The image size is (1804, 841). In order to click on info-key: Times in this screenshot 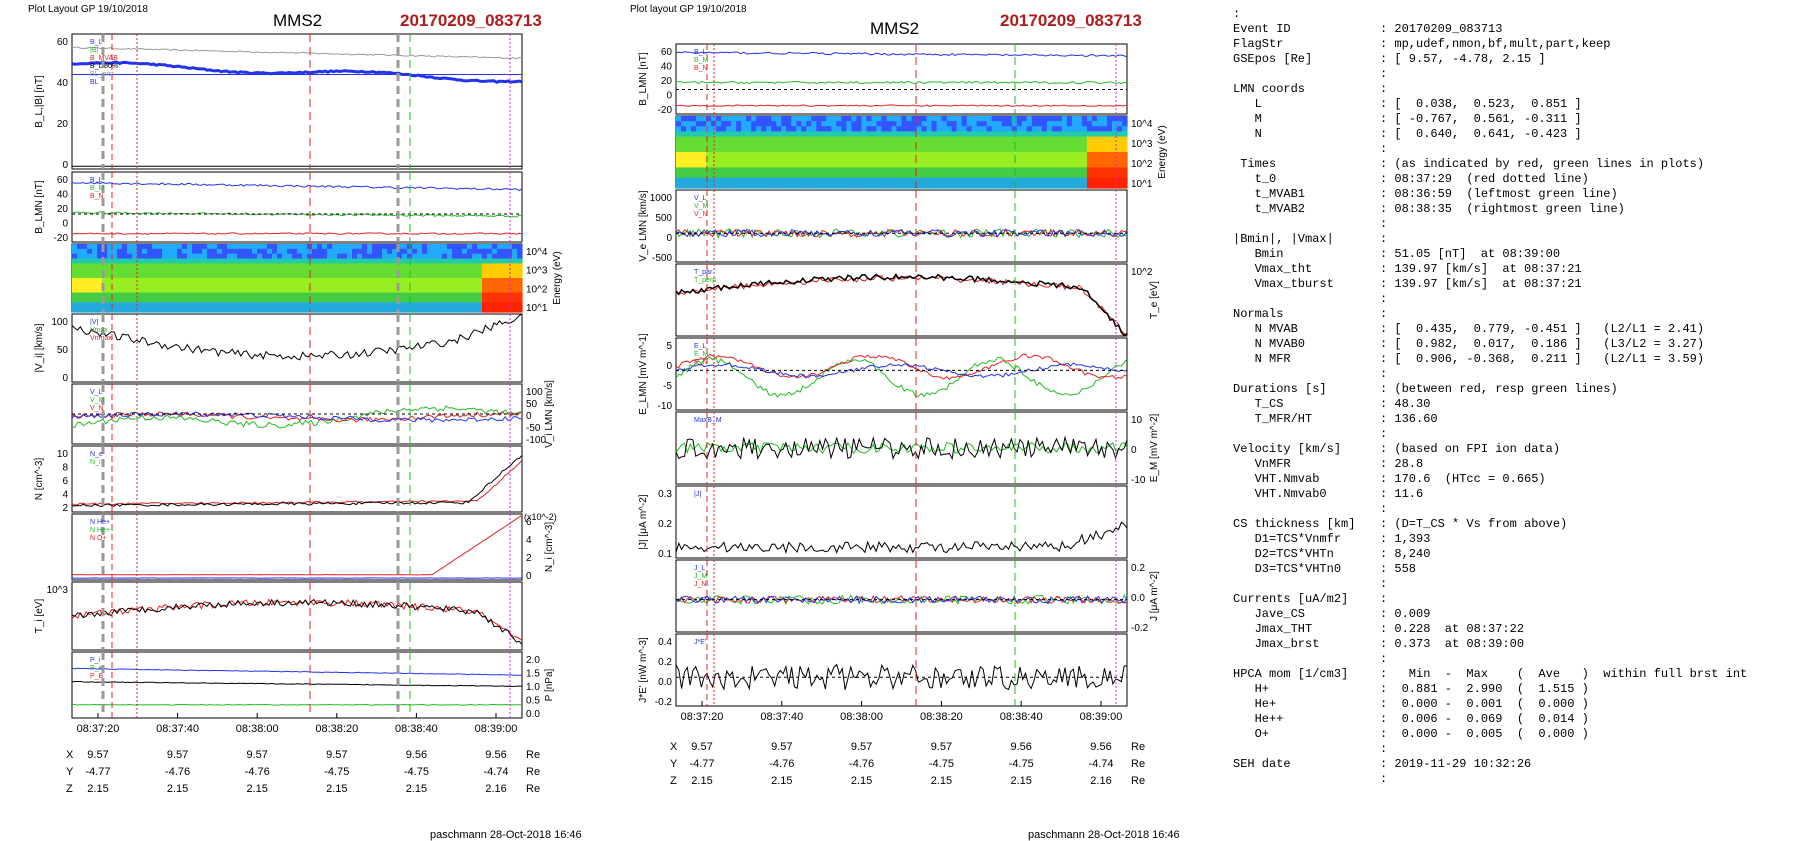, I will do `click(1254, 164)`.